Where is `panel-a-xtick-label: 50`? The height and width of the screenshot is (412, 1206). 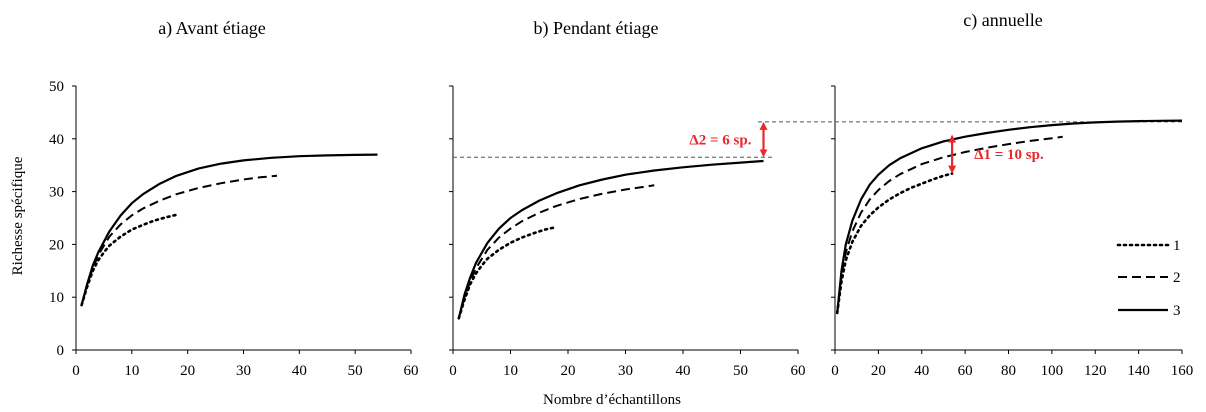 panel-a-xtick-label: 50 is located at coordinates (355, 371).